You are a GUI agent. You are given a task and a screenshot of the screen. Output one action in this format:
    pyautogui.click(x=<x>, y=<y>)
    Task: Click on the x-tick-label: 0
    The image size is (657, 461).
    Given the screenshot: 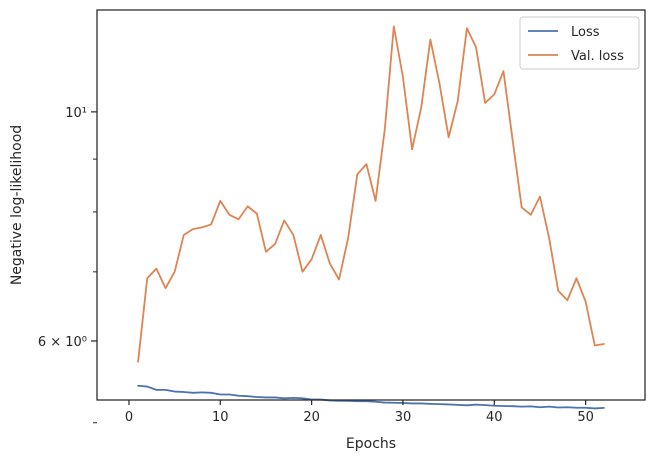 What is the action you would take?
    pyautogui.click(x=129, y=417)
    